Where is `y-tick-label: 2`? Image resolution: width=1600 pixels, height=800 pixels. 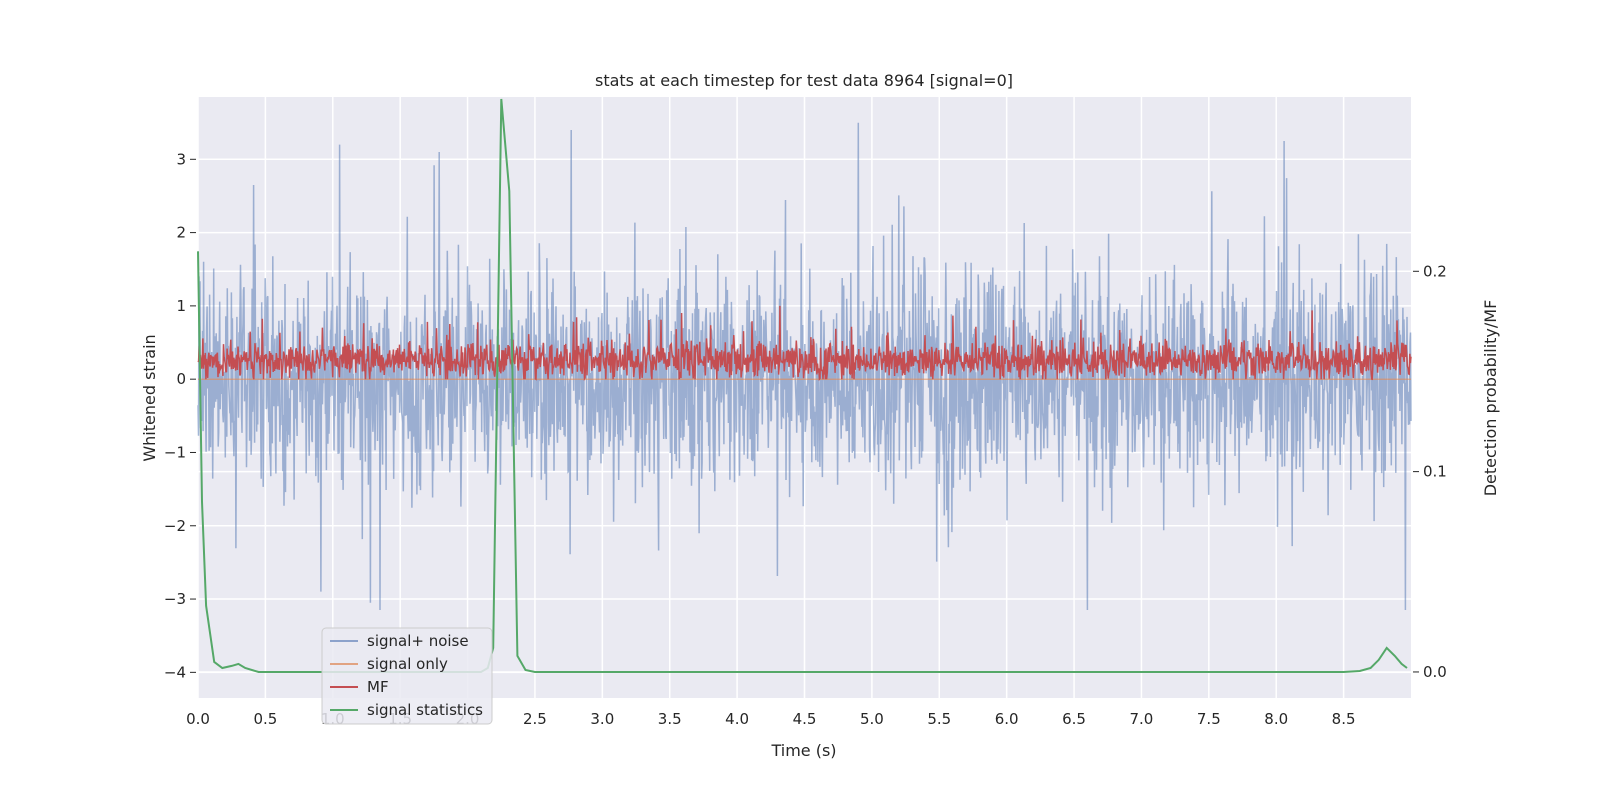 y-tick-label: 2 is located at coordinates (181, 233).